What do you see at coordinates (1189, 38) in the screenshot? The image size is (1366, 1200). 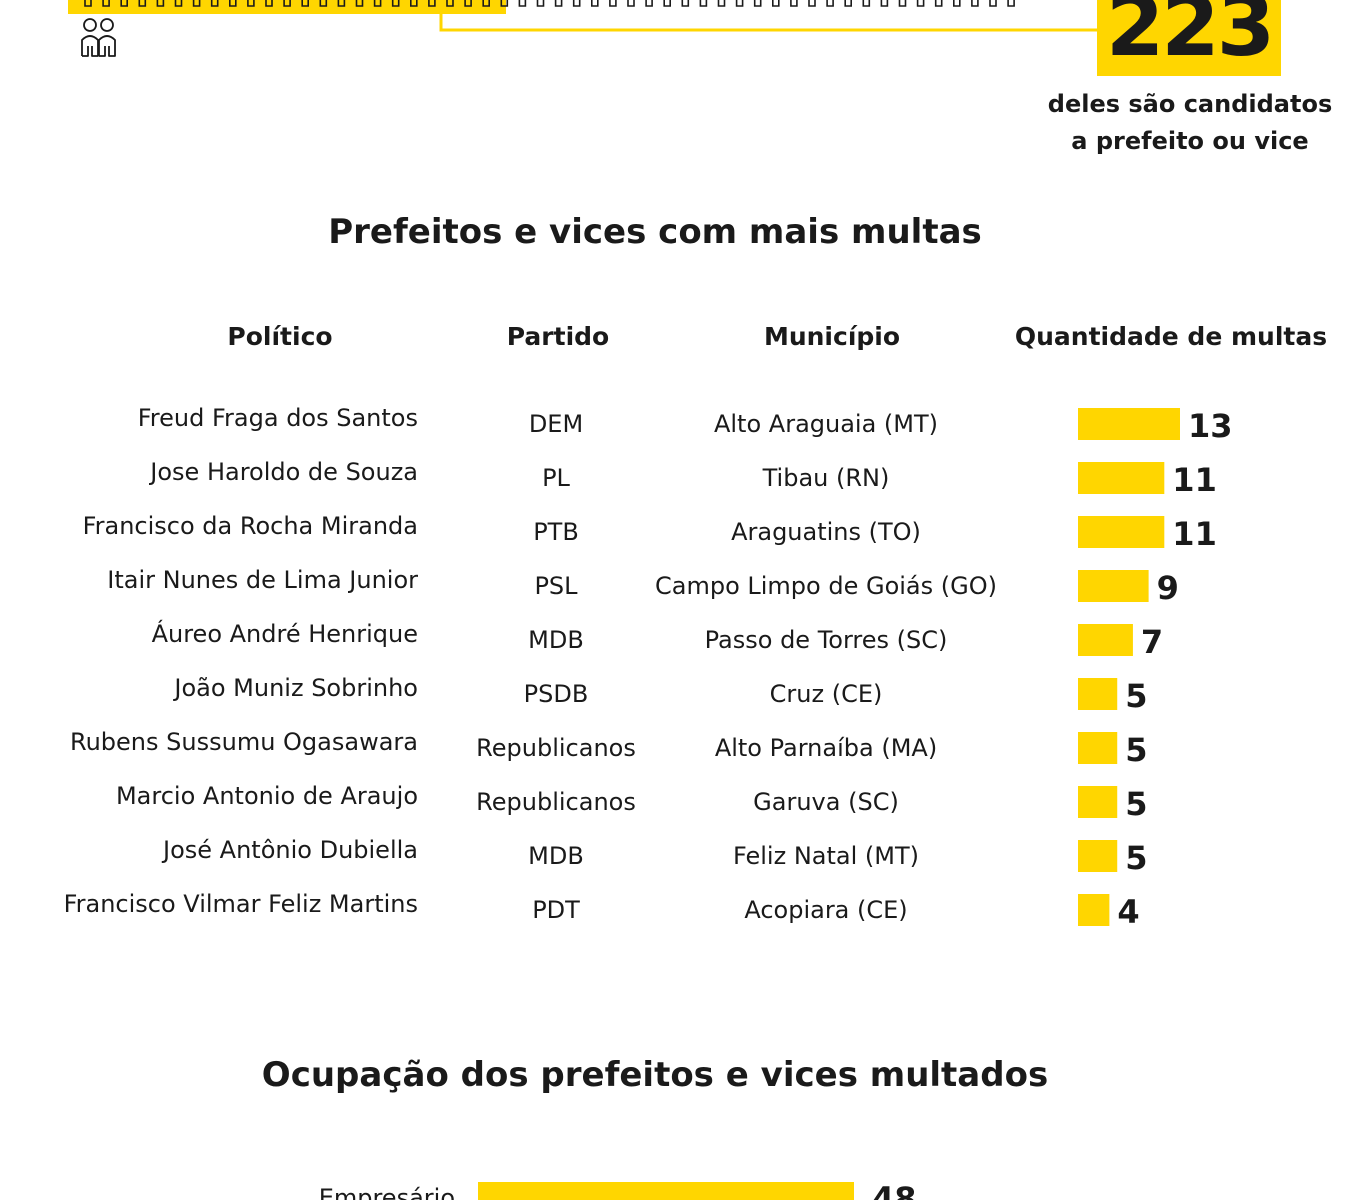 I see `candidate-count: 223` at bounding box center [1189, 38].